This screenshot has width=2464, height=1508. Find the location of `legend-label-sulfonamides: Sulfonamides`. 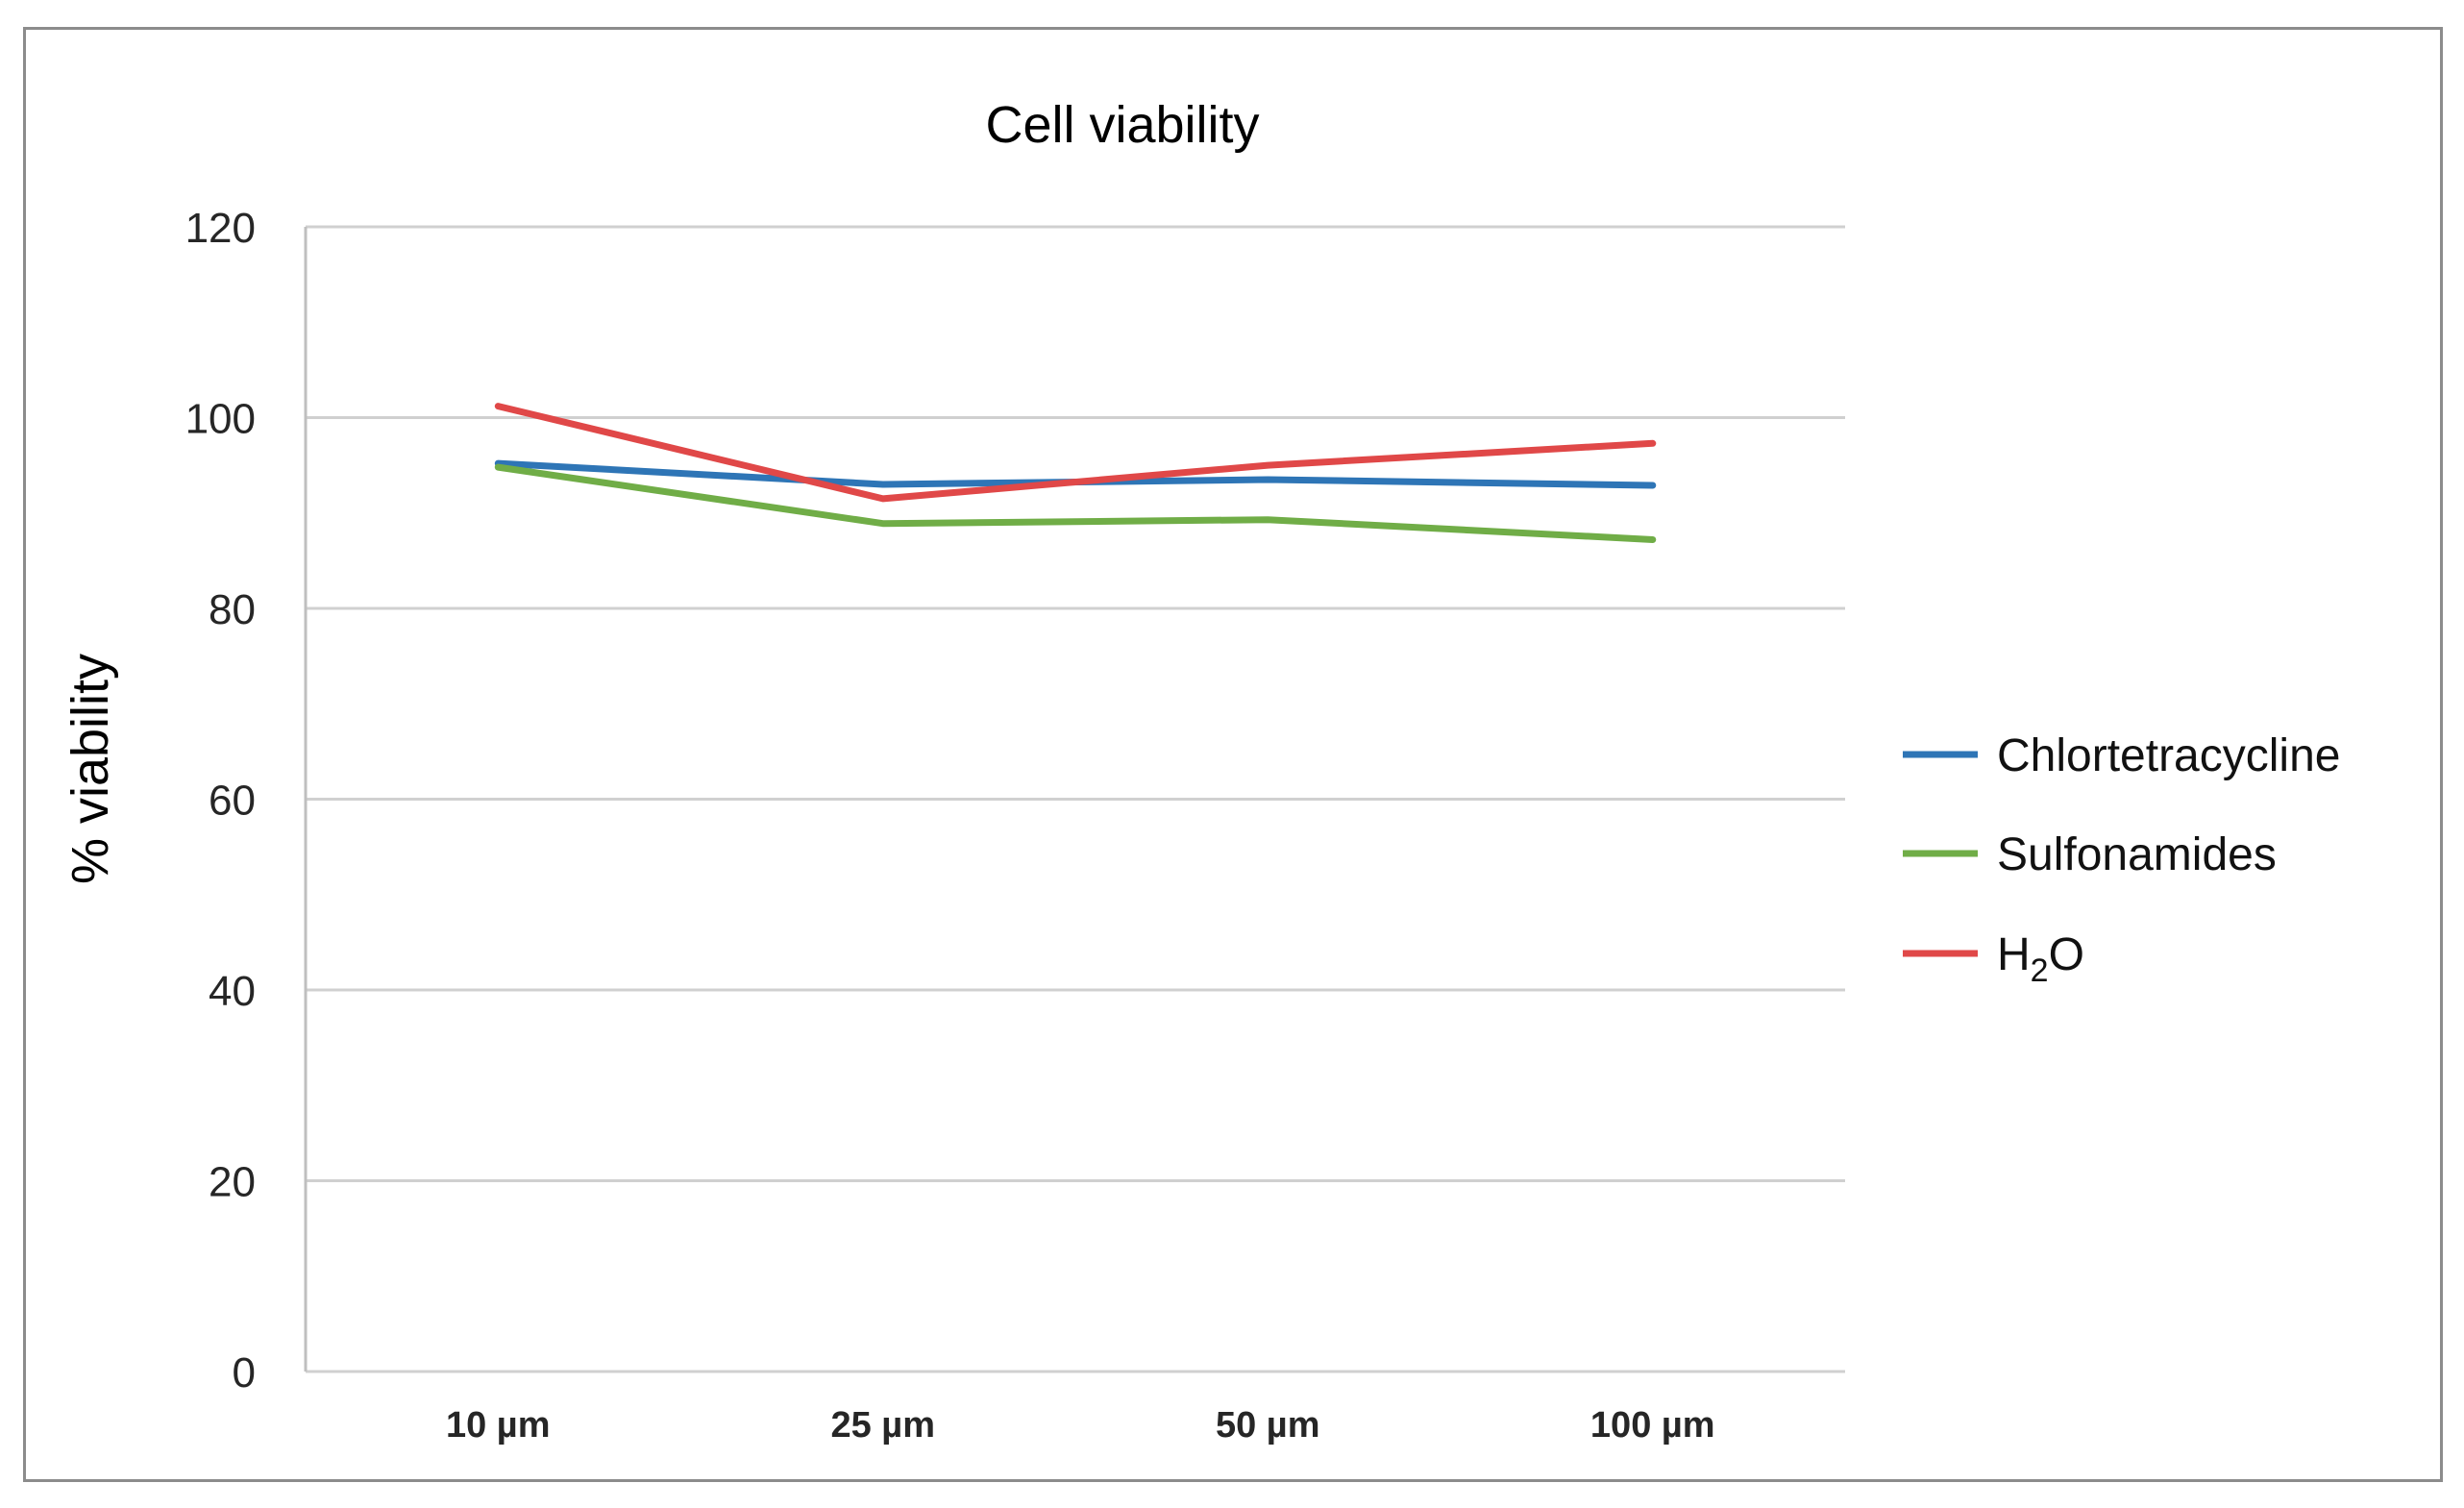

legend-label-sulfonamides: Sulfonamides is located at coordinates (2137, 855).